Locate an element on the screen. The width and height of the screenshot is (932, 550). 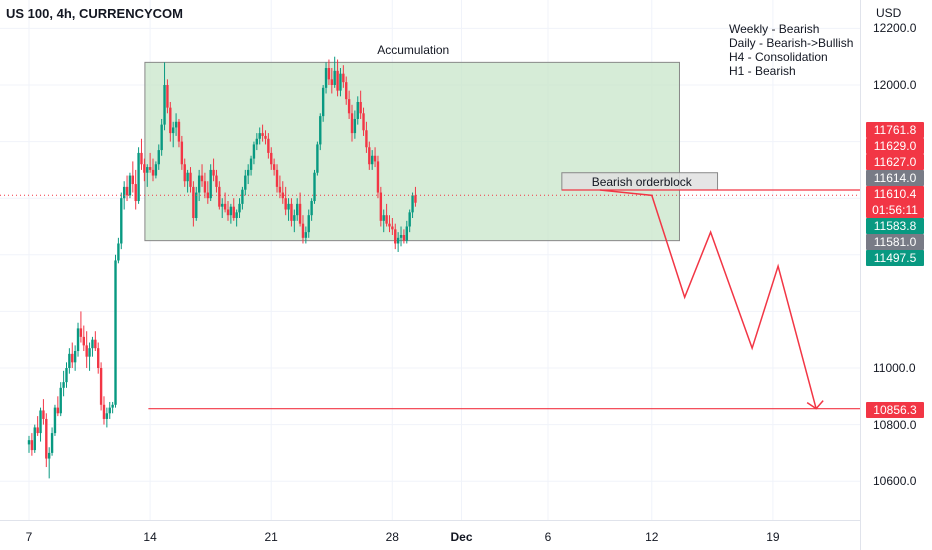
projection-arrowhead is located at coordinates (815, 405).